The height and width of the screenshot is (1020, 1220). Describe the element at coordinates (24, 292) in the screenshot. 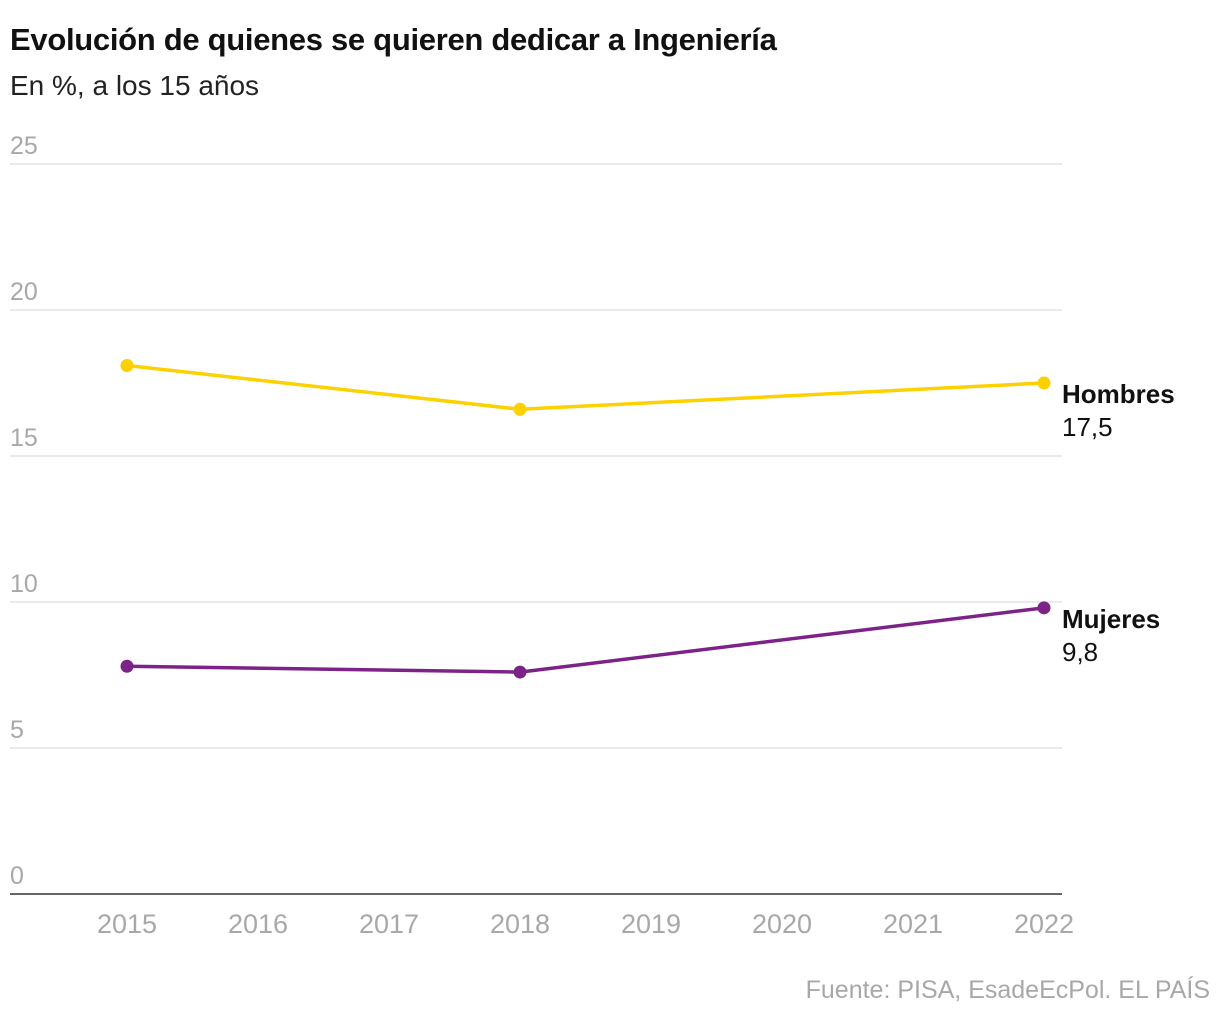

I see `y-tick-label: 20` at that location.